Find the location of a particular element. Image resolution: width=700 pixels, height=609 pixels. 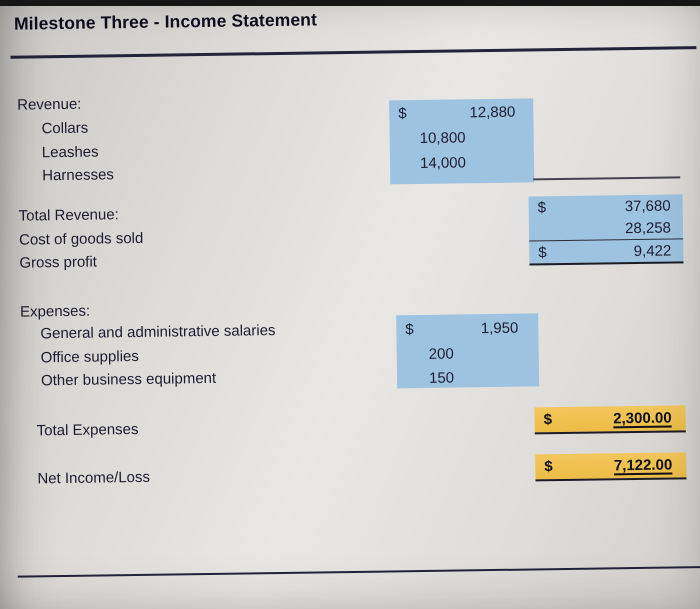

total-expenses-label: Total Expenses is located at coordinates (87, 430).